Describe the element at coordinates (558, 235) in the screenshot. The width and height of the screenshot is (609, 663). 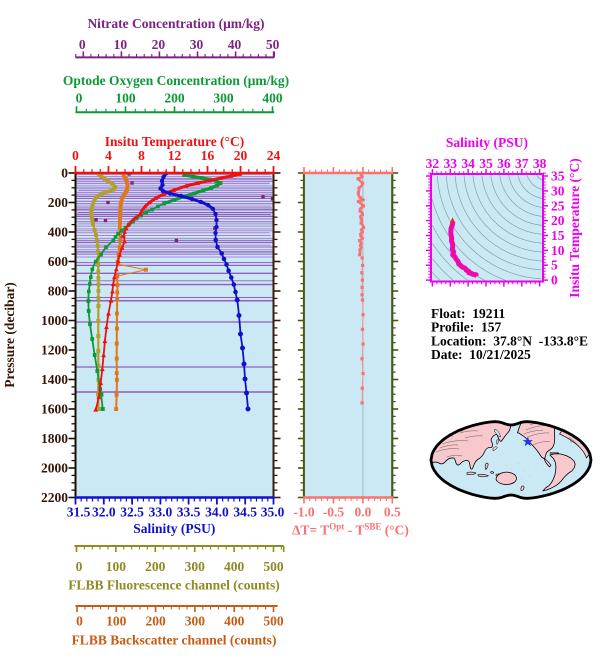
I see `svg-text: 15` at that location.